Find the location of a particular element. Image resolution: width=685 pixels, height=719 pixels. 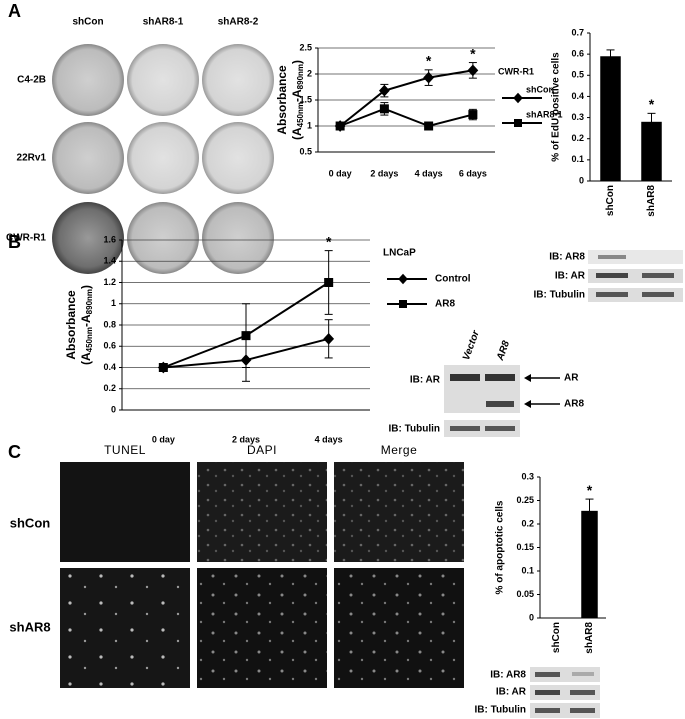

lane-label: AR8 is located at coordinates (504, 351).